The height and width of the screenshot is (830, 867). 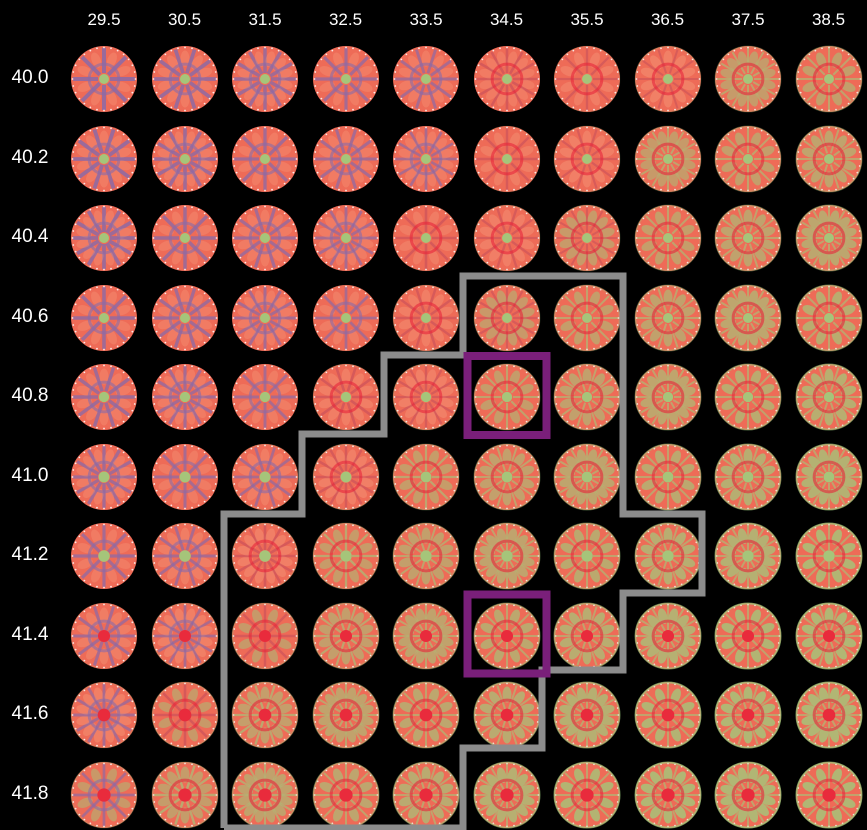 What do you see at coordinates (828, 19) in the screenshot?
I see `column-label: 38.5` at bounding box center [828, 19].